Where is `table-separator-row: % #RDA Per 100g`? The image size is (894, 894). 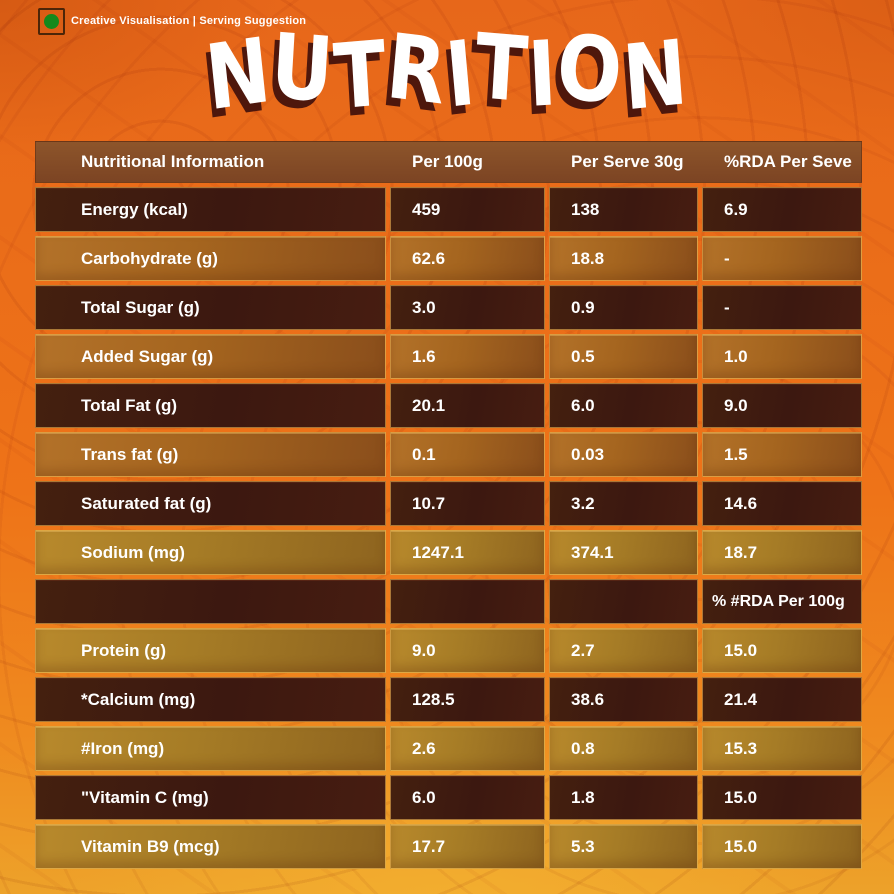 table-separator-row: % #RDA Per 100g is located at coordinates (448, 601).